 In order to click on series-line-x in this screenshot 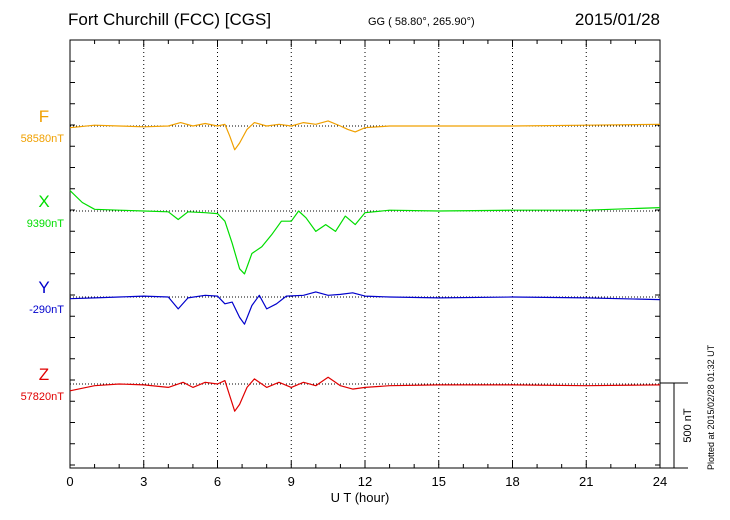, I will do `click(365, 232)`.